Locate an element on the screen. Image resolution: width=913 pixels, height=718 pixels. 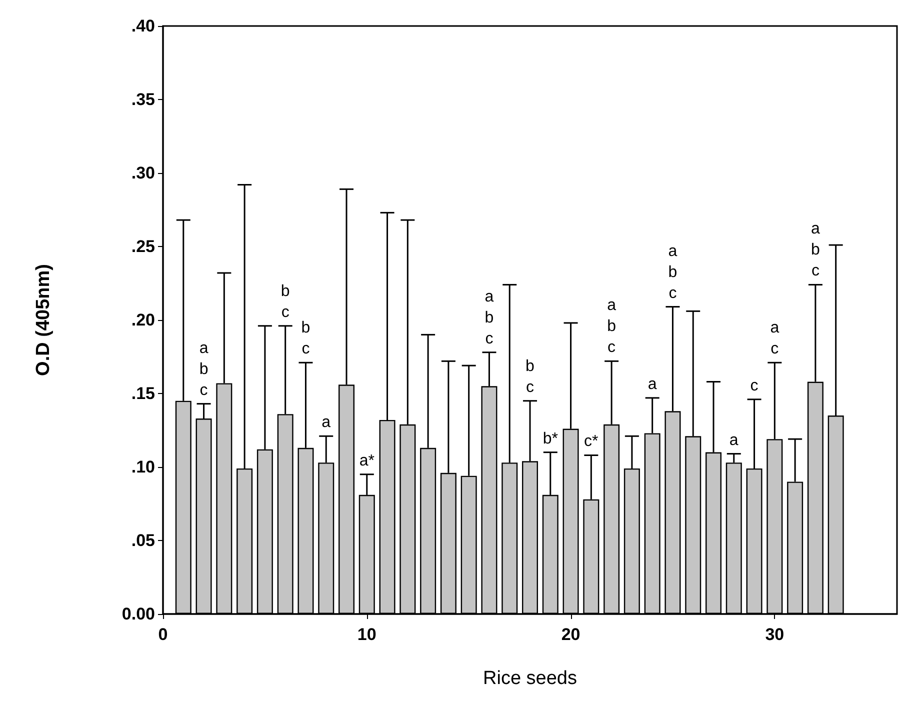
y-tick-label: .25 is located at coordinates (143, 246).